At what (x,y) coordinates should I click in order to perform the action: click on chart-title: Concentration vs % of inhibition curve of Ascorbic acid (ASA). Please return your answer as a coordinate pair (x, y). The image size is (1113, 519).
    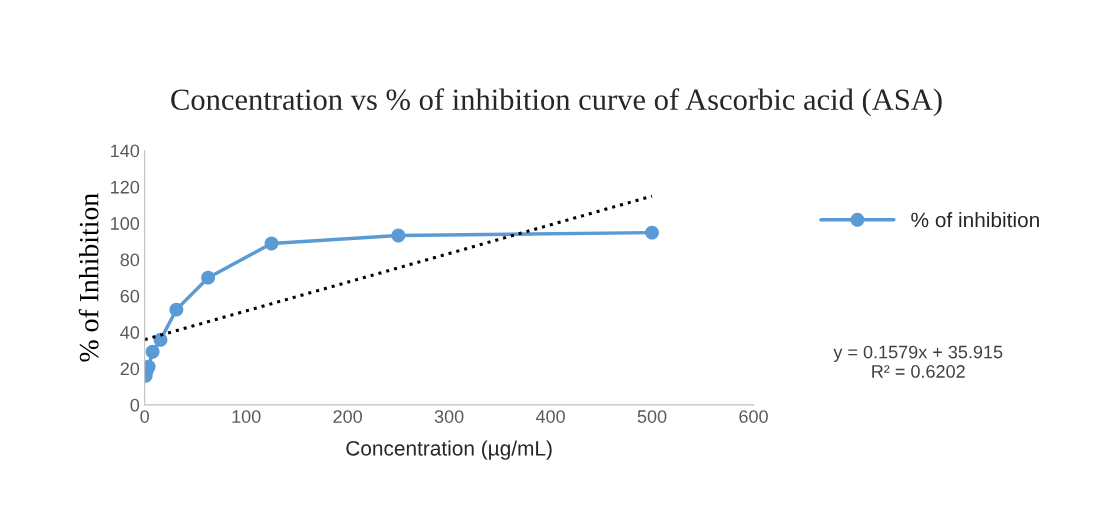
    Looking at the image, I should click on (556, 102).